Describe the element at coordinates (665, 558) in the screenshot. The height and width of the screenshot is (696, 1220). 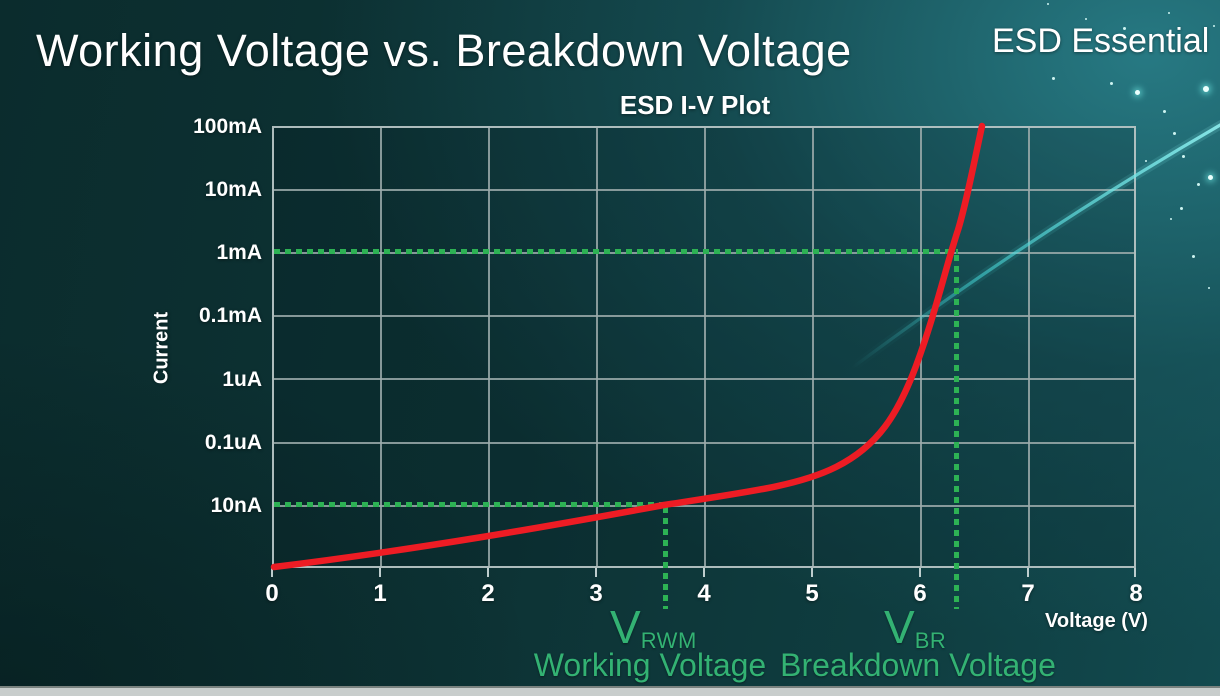
I see `guide-line-vrwm` at that location.